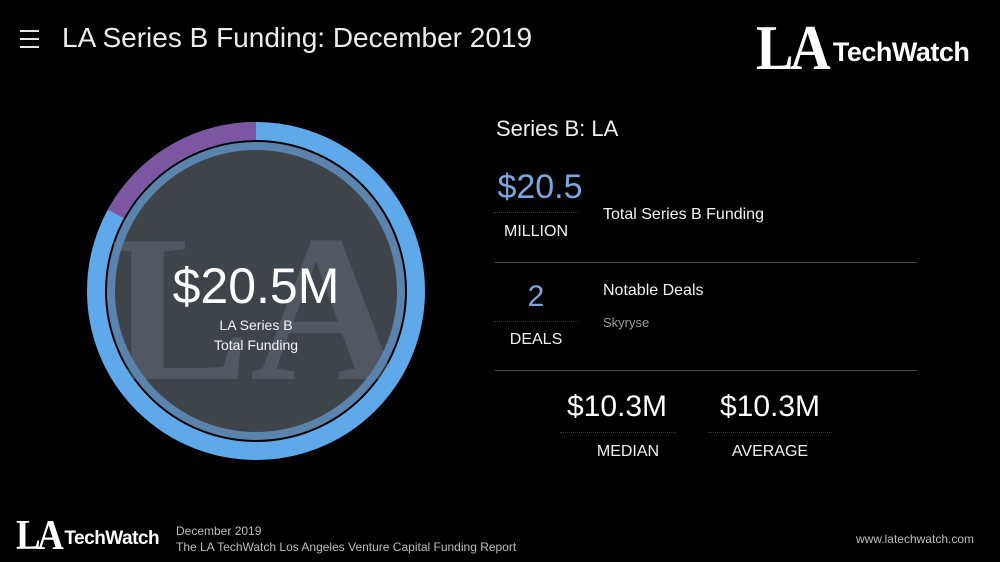 The height and width of the screenshot is (562, 1000). What do you see at coordinates (793, 47) in the screenshot?
I see `logo-la-mark: LA` at bounding box center [793, 47].